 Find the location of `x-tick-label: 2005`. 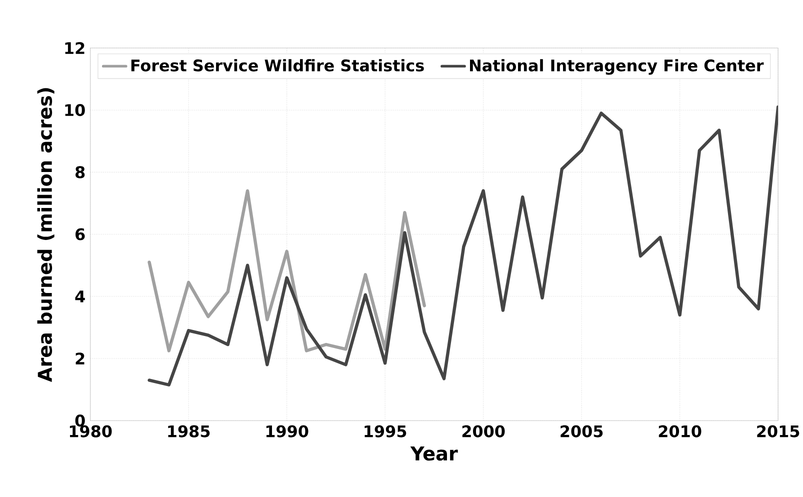

x-tick-label: 2005 is located at coordinates (581, 432).